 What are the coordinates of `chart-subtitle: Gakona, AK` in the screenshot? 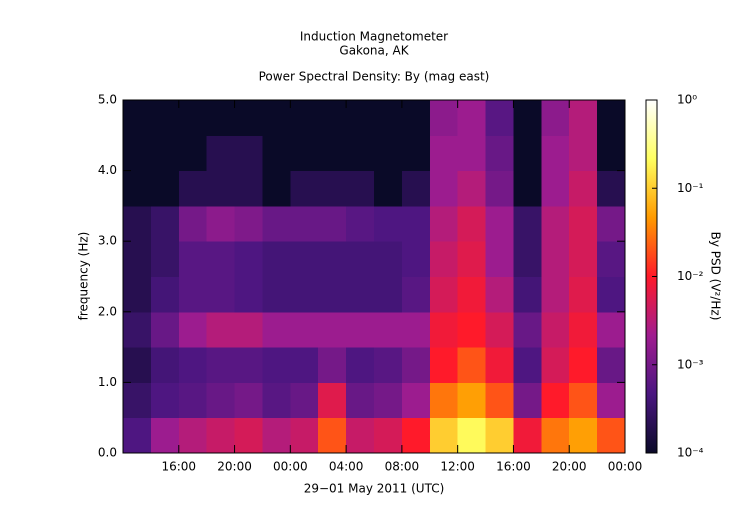 It's located at (374, 51).